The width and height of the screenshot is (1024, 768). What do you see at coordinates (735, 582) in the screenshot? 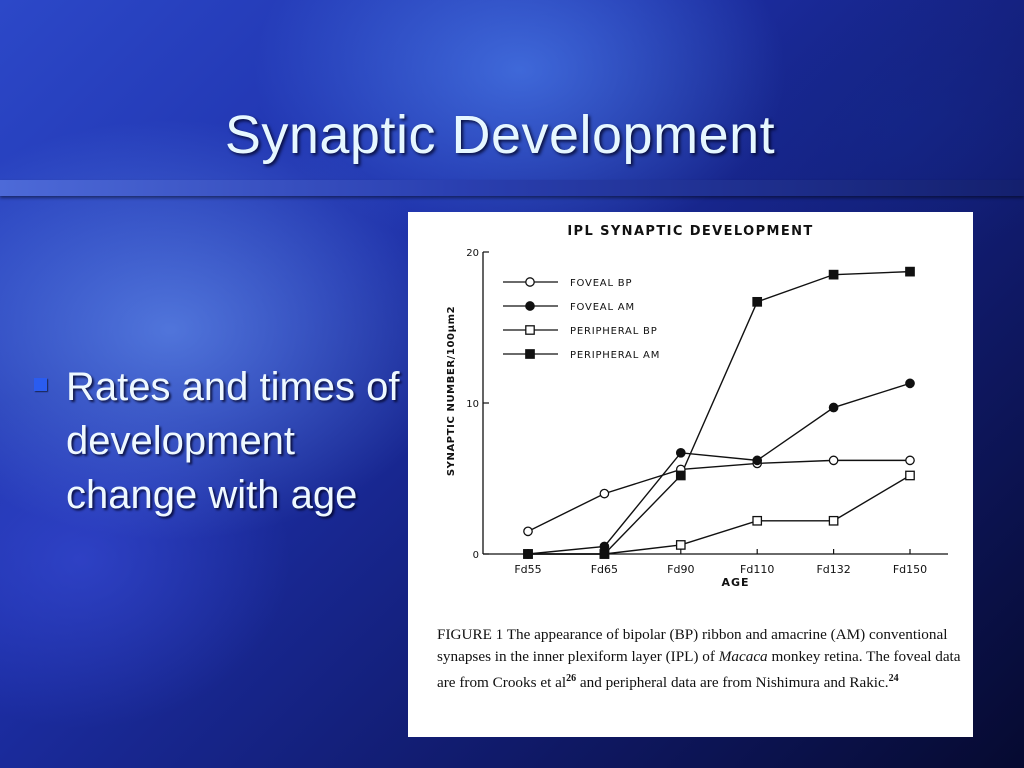
I see `x-axis-label: AGE` at bounding box center [735, 582].